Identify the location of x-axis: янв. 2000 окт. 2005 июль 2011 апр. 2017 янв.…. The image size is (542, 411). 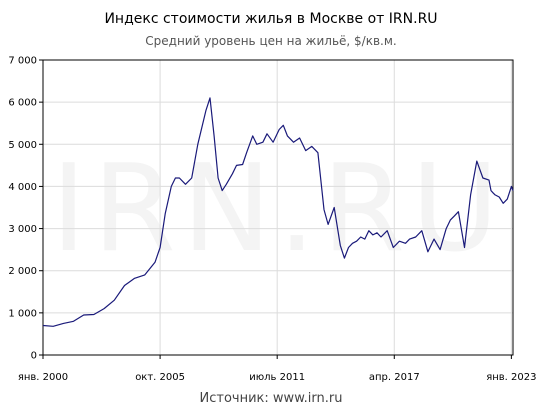
(277, 369).